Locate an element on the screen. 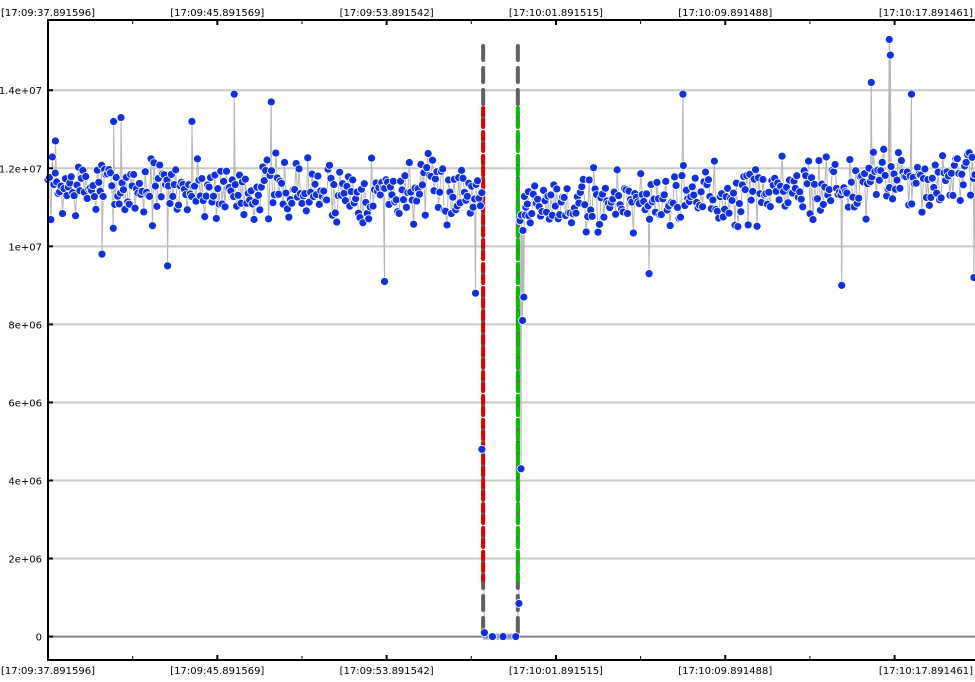  x-tick-label-top: [17:09:53.891542] is located at coordinates (387, 13).